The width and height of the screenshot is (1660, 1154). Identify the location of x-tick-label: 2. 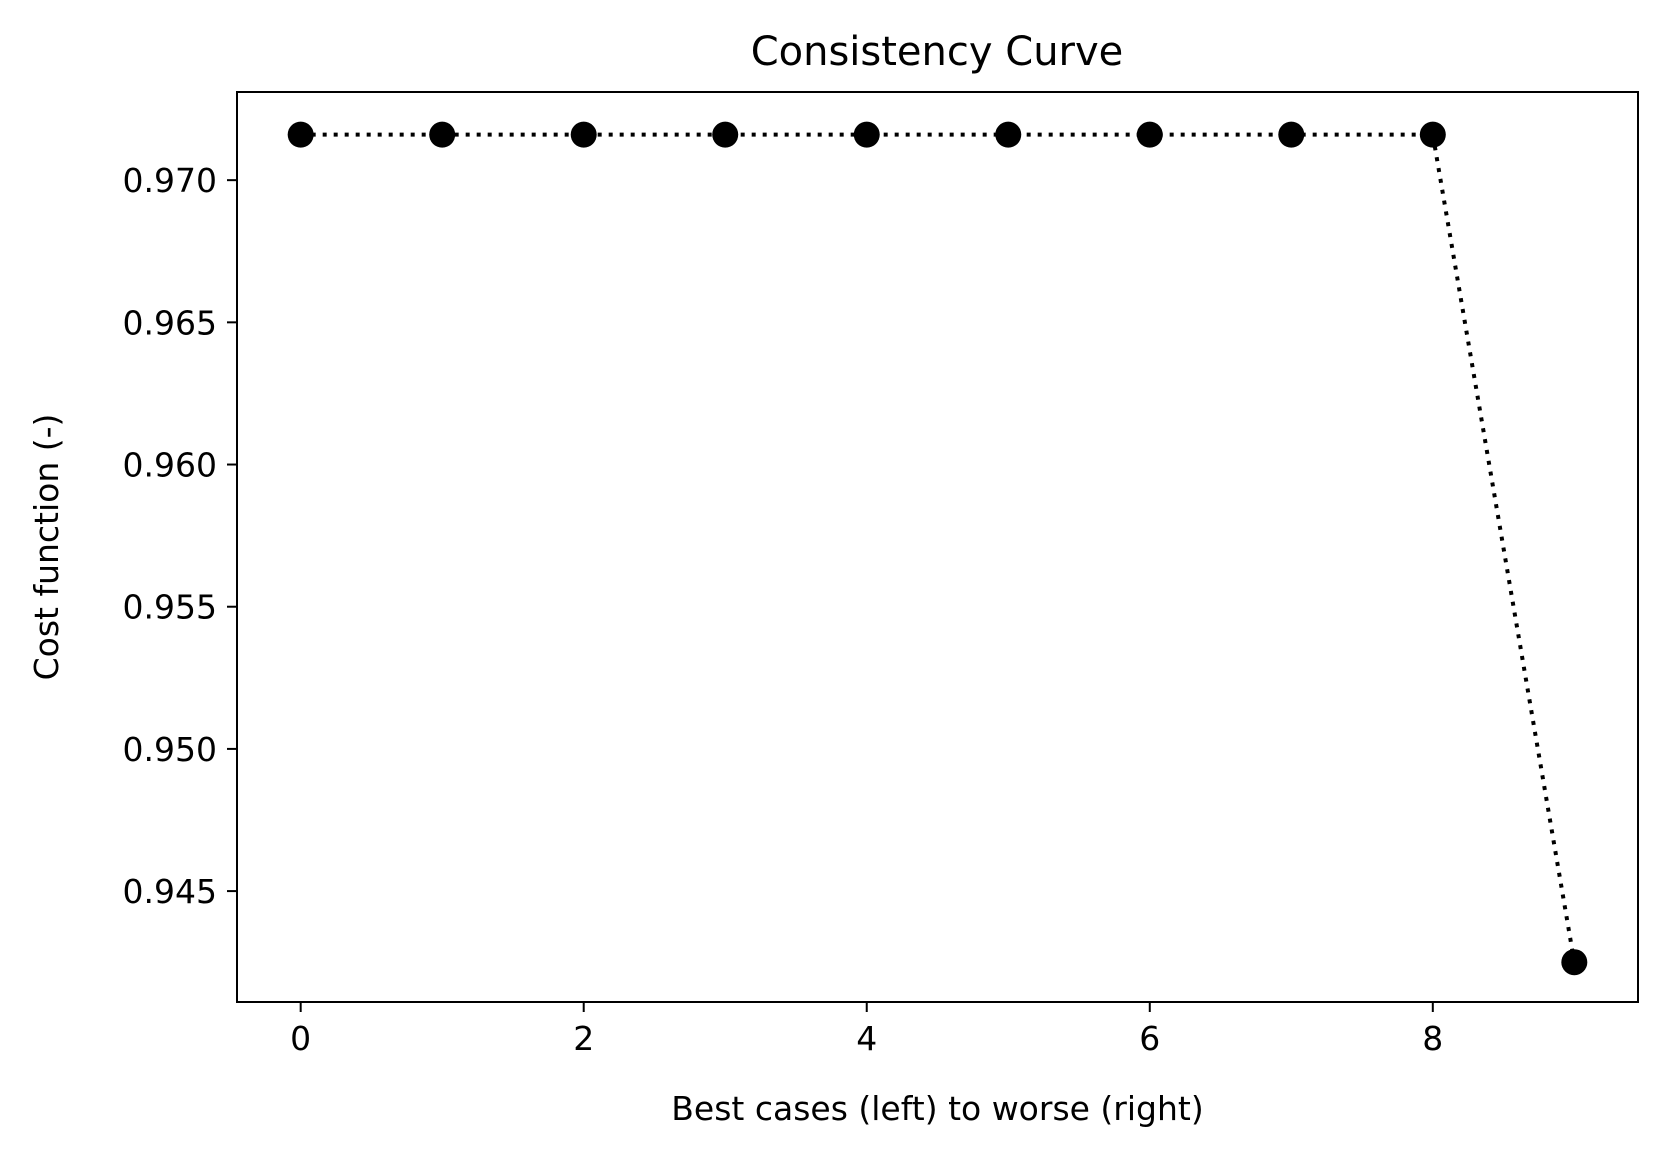
(583, 1038).